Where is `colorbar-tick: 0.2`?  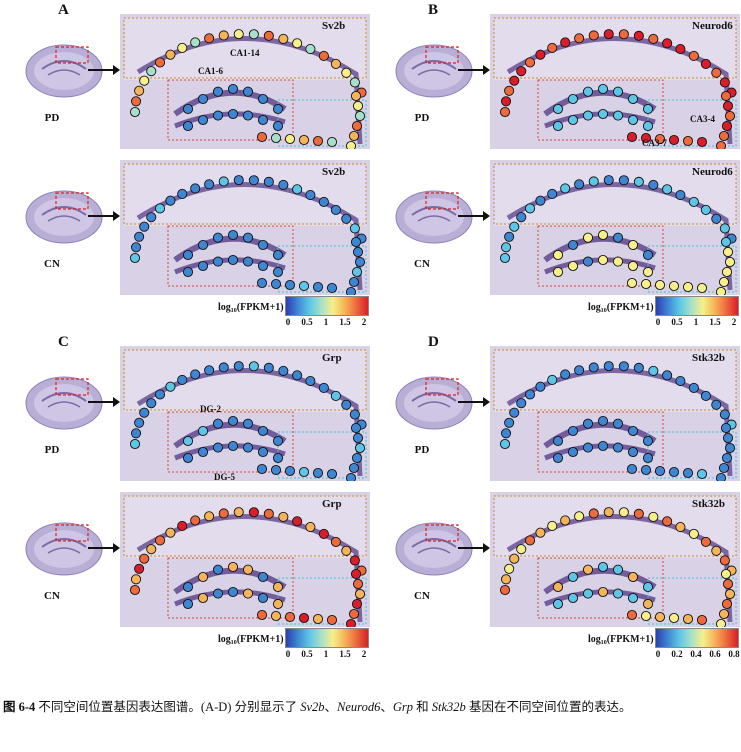
colorbar-tick: 0.2 is located at coordinates (677, 654).